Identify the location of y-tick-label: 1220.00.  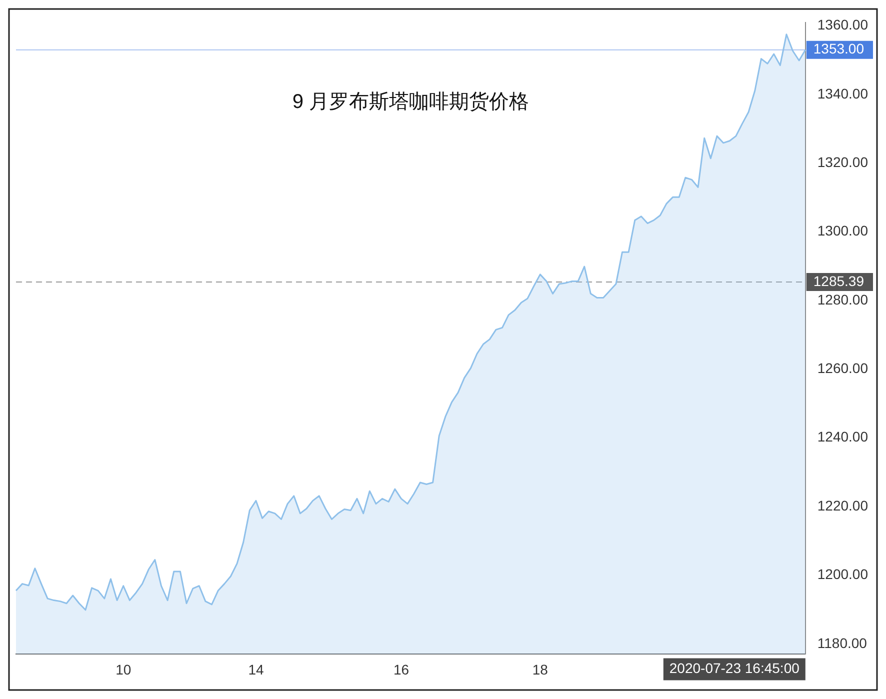
(842, 505).